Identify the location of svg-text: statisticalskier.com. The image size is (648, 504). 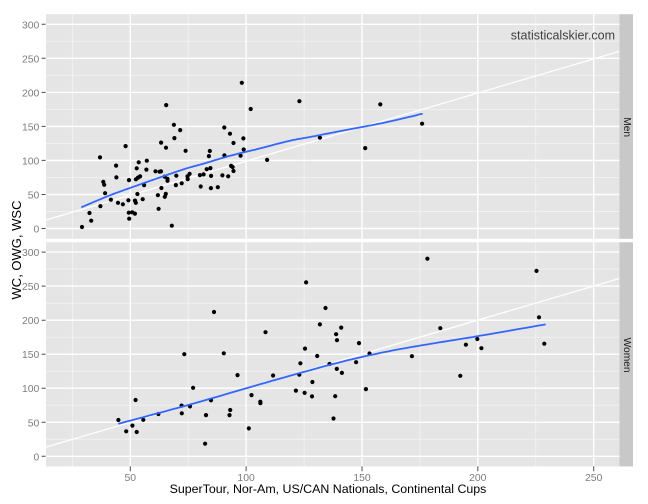
(563, 36).